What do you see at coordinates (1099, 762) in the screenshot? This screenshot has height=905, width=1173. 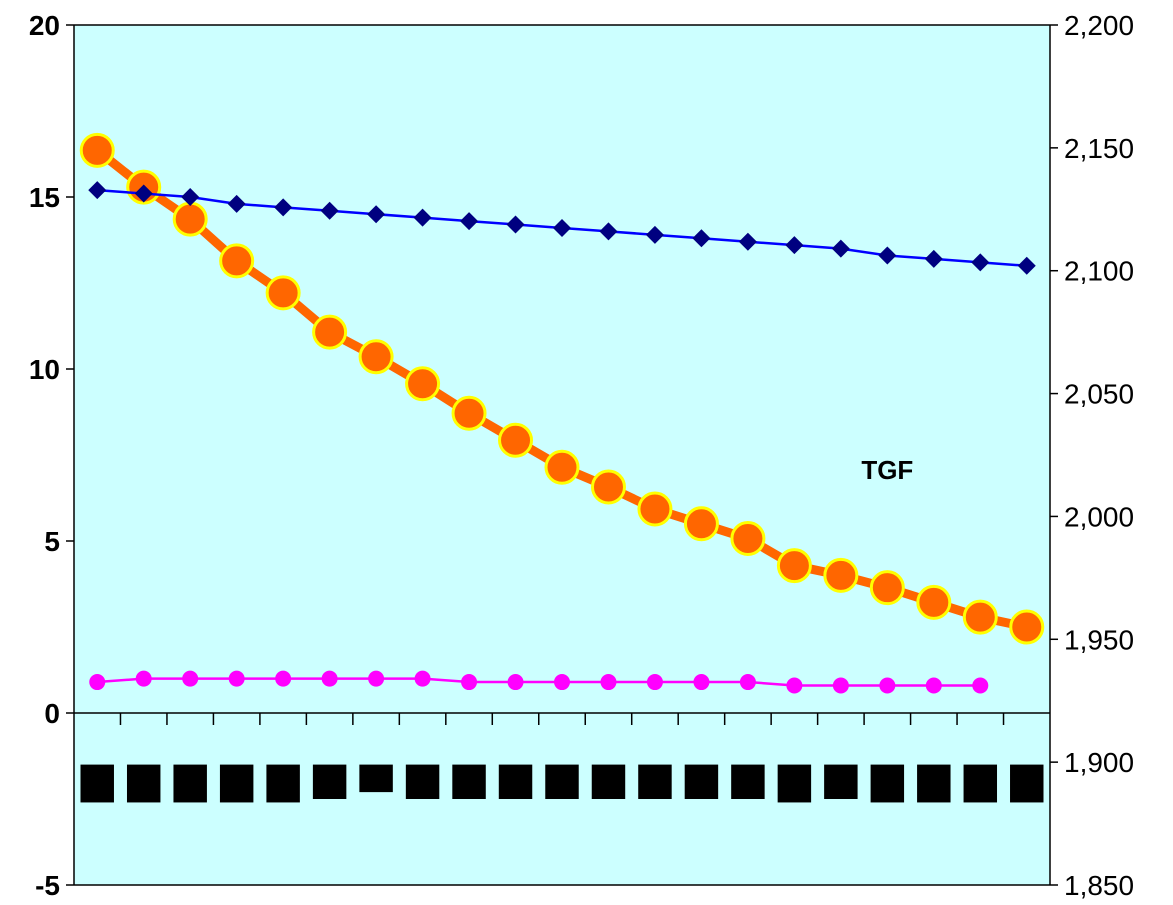 I see `right-tick-label-2: 1,900` at bounding box center [1099, 762].